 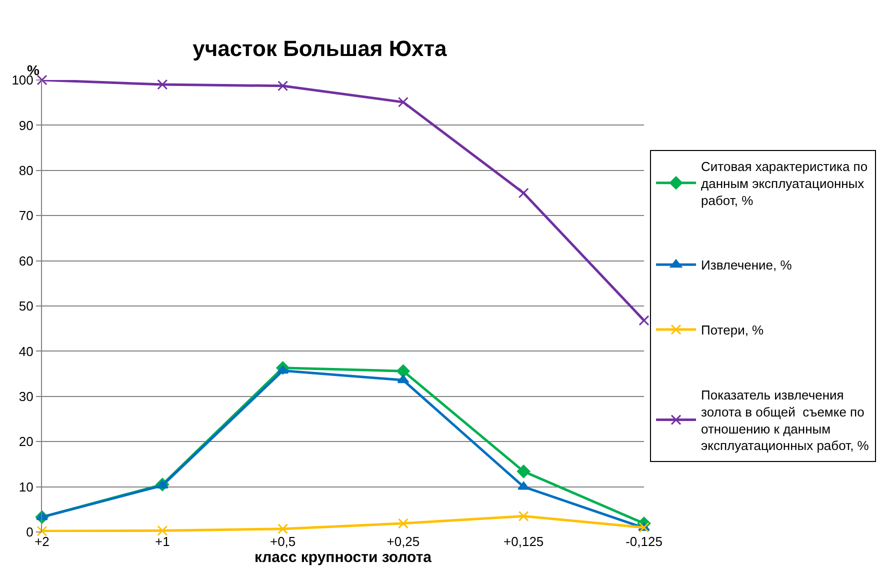 What do you see at coordinates (42, 541) in the screenshot?
I see `x-tick-label: +2` at bounding box center [42, 541].